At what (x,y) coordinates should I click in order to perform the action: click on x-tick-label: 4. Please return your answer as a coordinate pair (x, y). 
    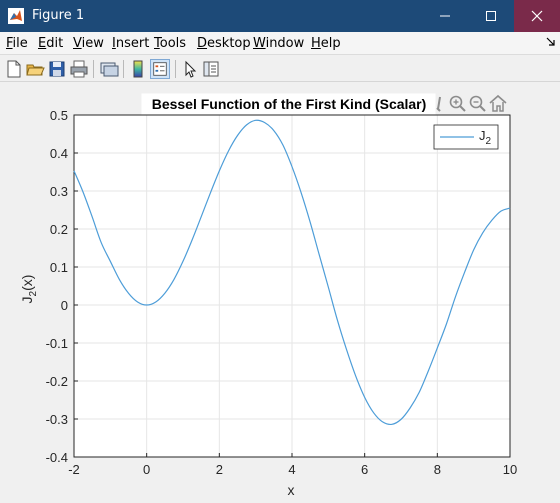
    Looking at the image, I should click on (291, 469).